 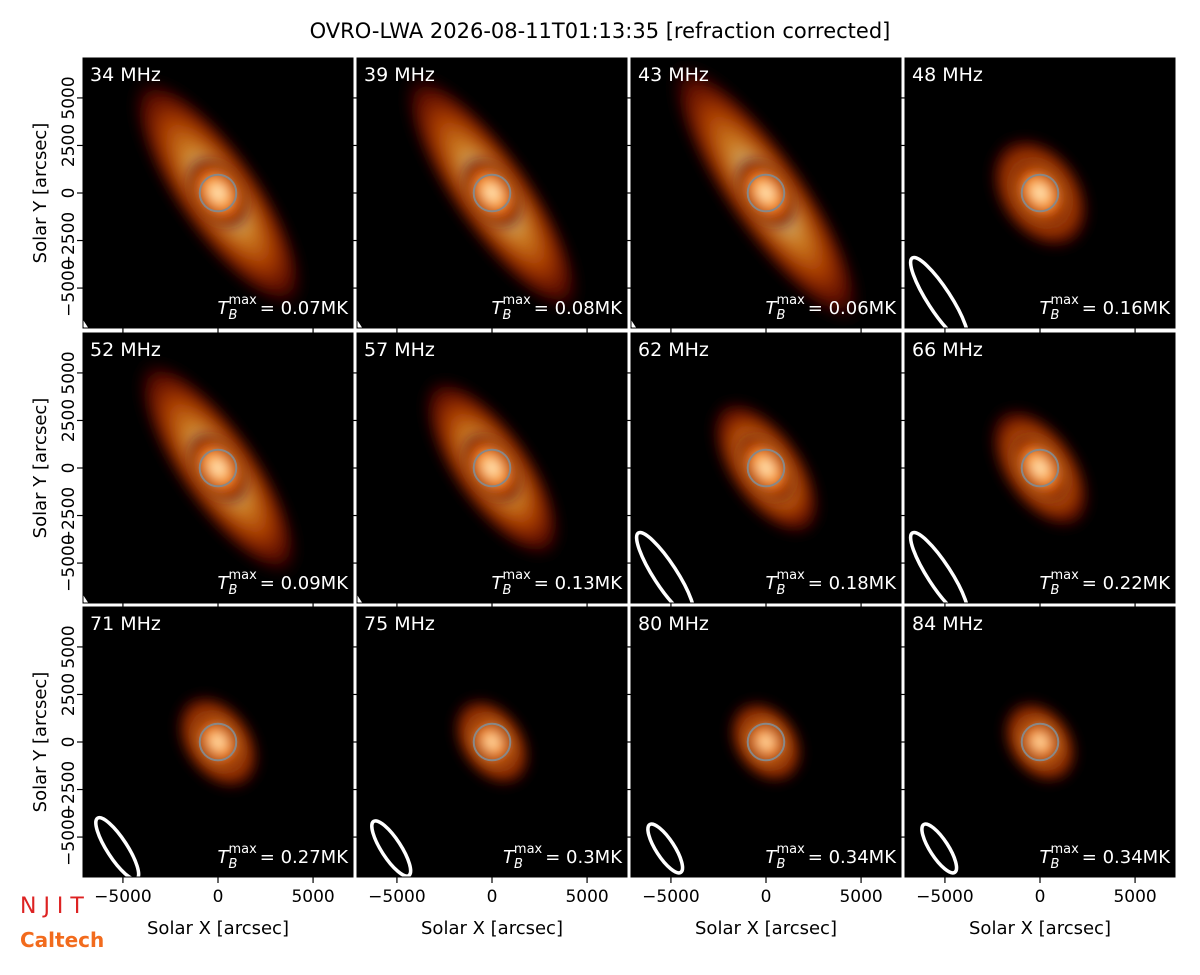 What do you see at coordinates (832, 583) in the screenshot?
I see `tb-annotation: TBmax = 0.18MK` at bounding box center [832, 583].